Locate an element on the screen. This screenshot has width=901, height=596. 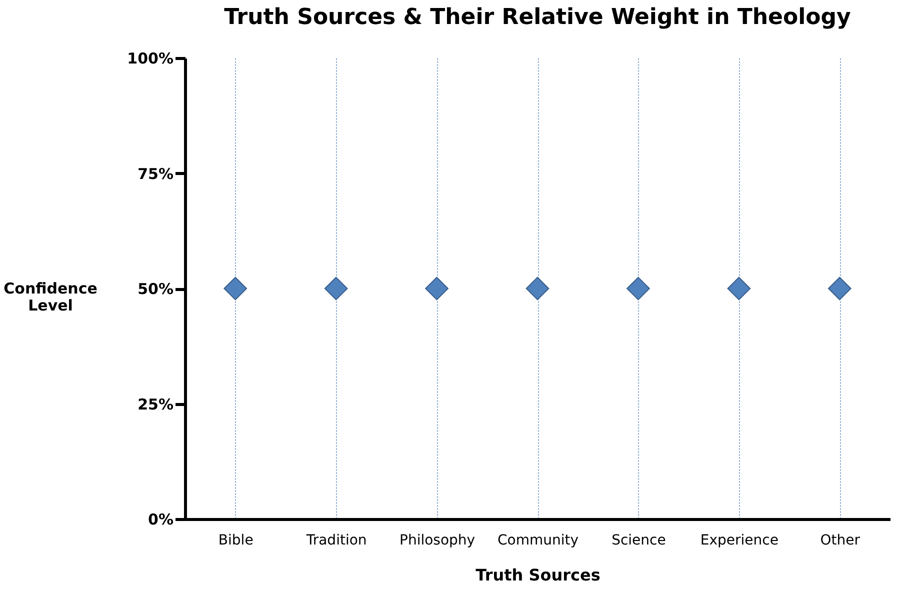
x-tick-label: Tradition is located at coordinates (336, 540).